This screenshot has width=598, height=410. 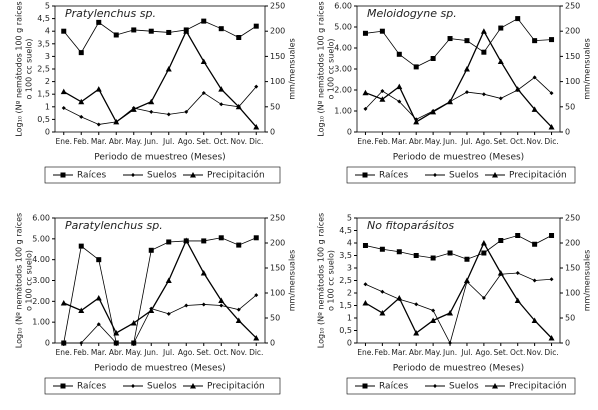 I want to click on y-tick-label: 5.00, so click(x=343, y=27).